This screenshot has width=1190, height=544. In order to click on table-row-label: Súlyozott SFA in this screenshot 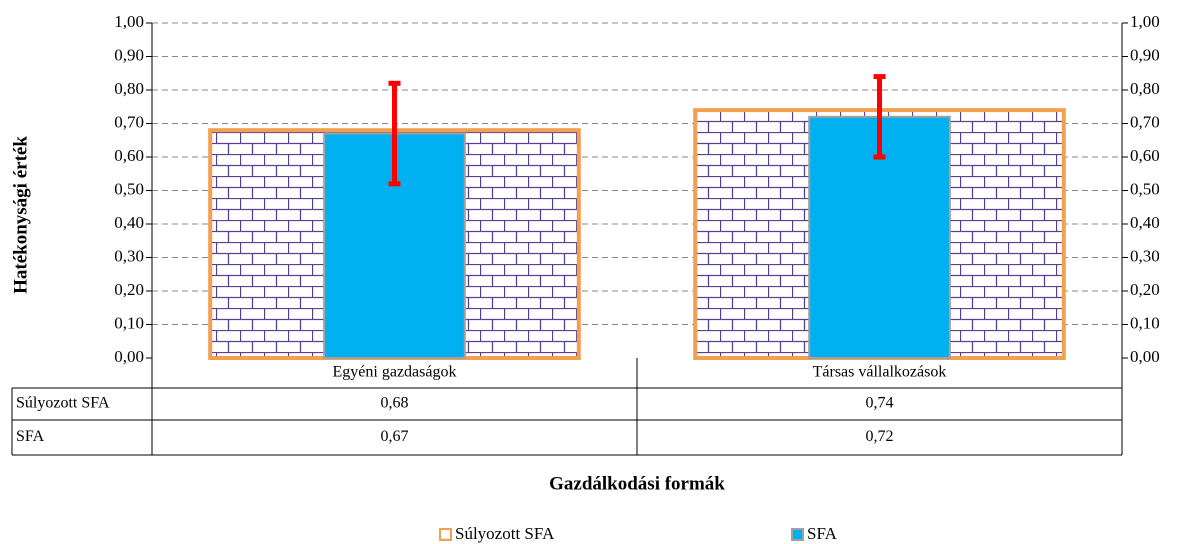, I will do `click(63, 403)`.